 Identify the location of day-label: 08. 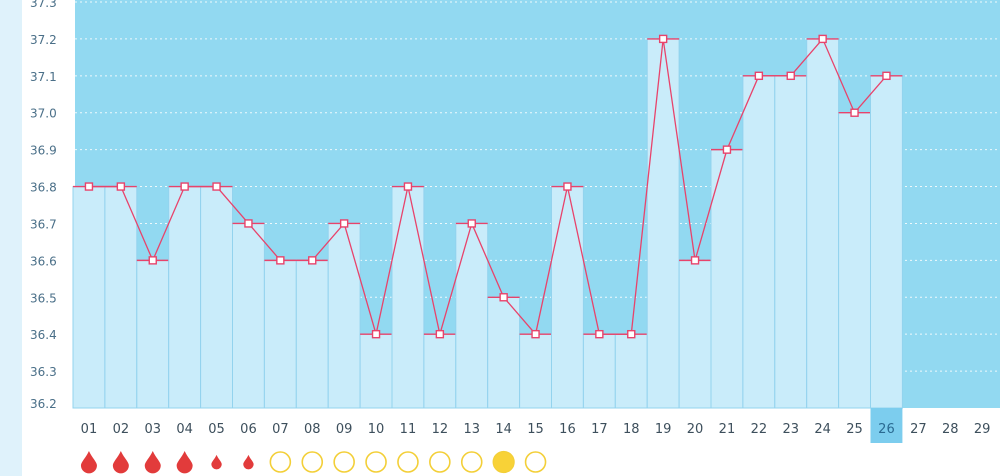
(312, 429).